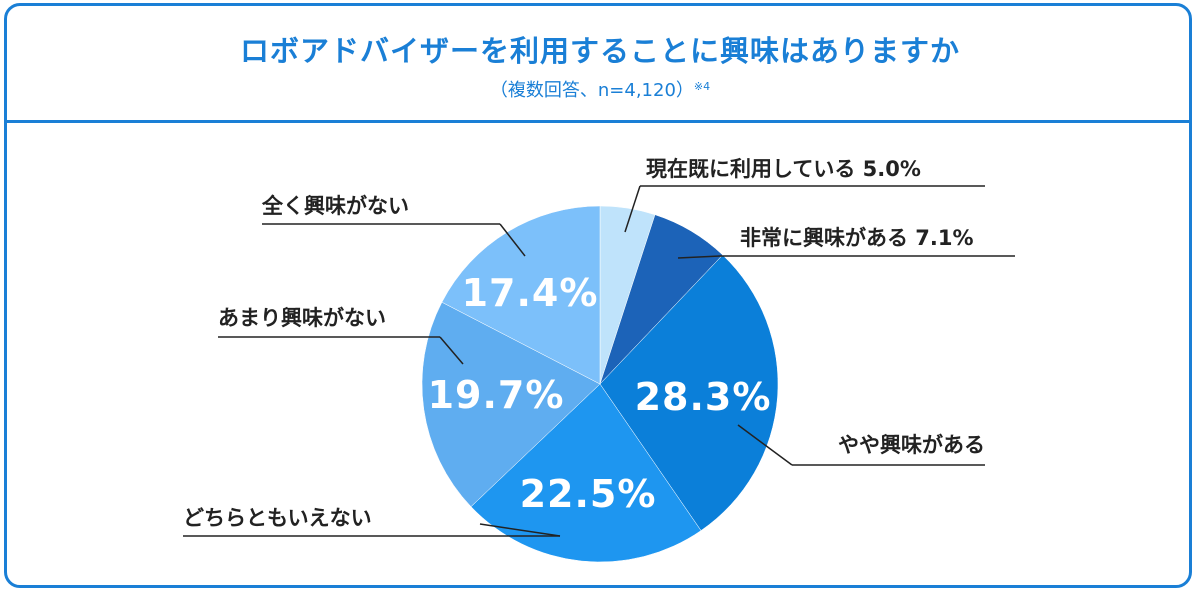  Describe the element at coordinates (530, 293) in the screenshot. I see `slice-value-6: 17.4%` at that location.